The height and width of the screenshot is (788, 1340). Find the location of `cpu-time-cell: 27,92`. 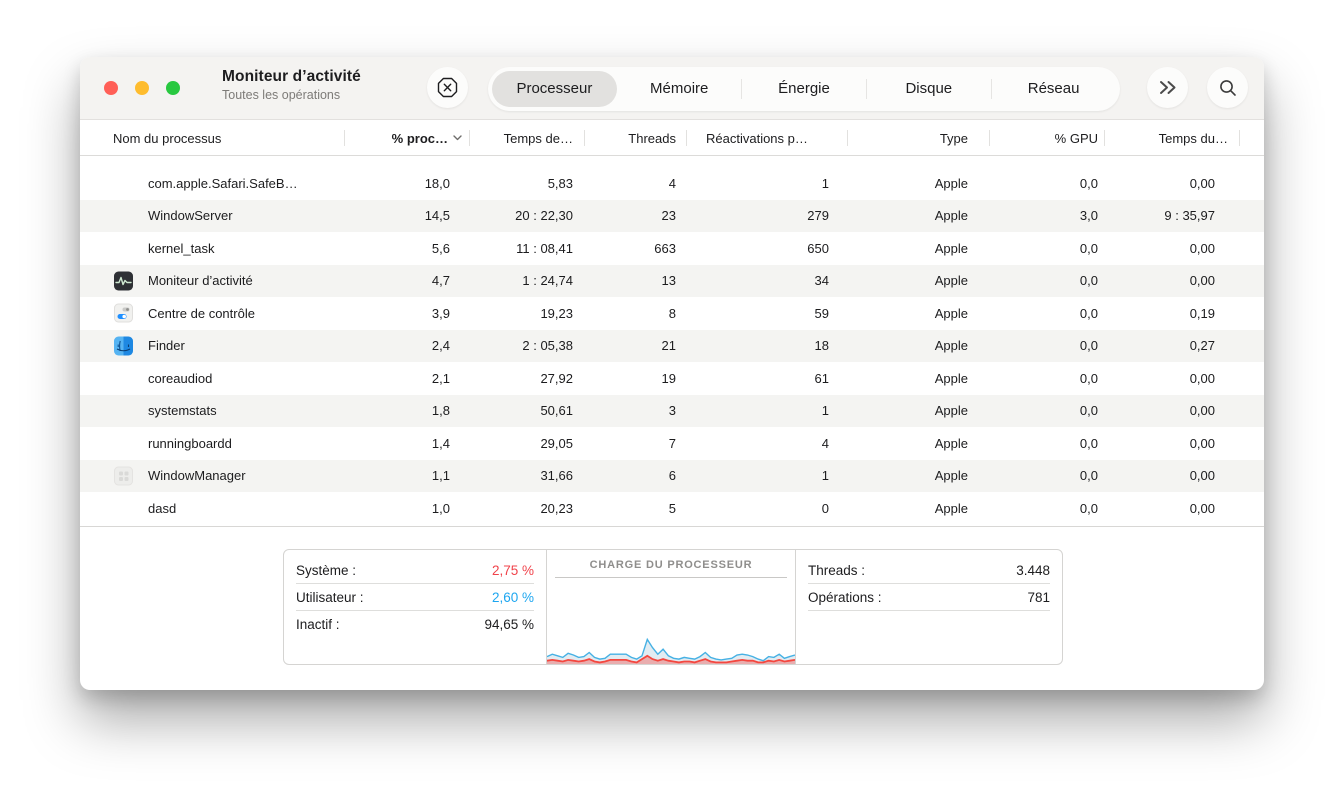

cpu-time-cell: 27,92 is located at coordinates (556, 378).